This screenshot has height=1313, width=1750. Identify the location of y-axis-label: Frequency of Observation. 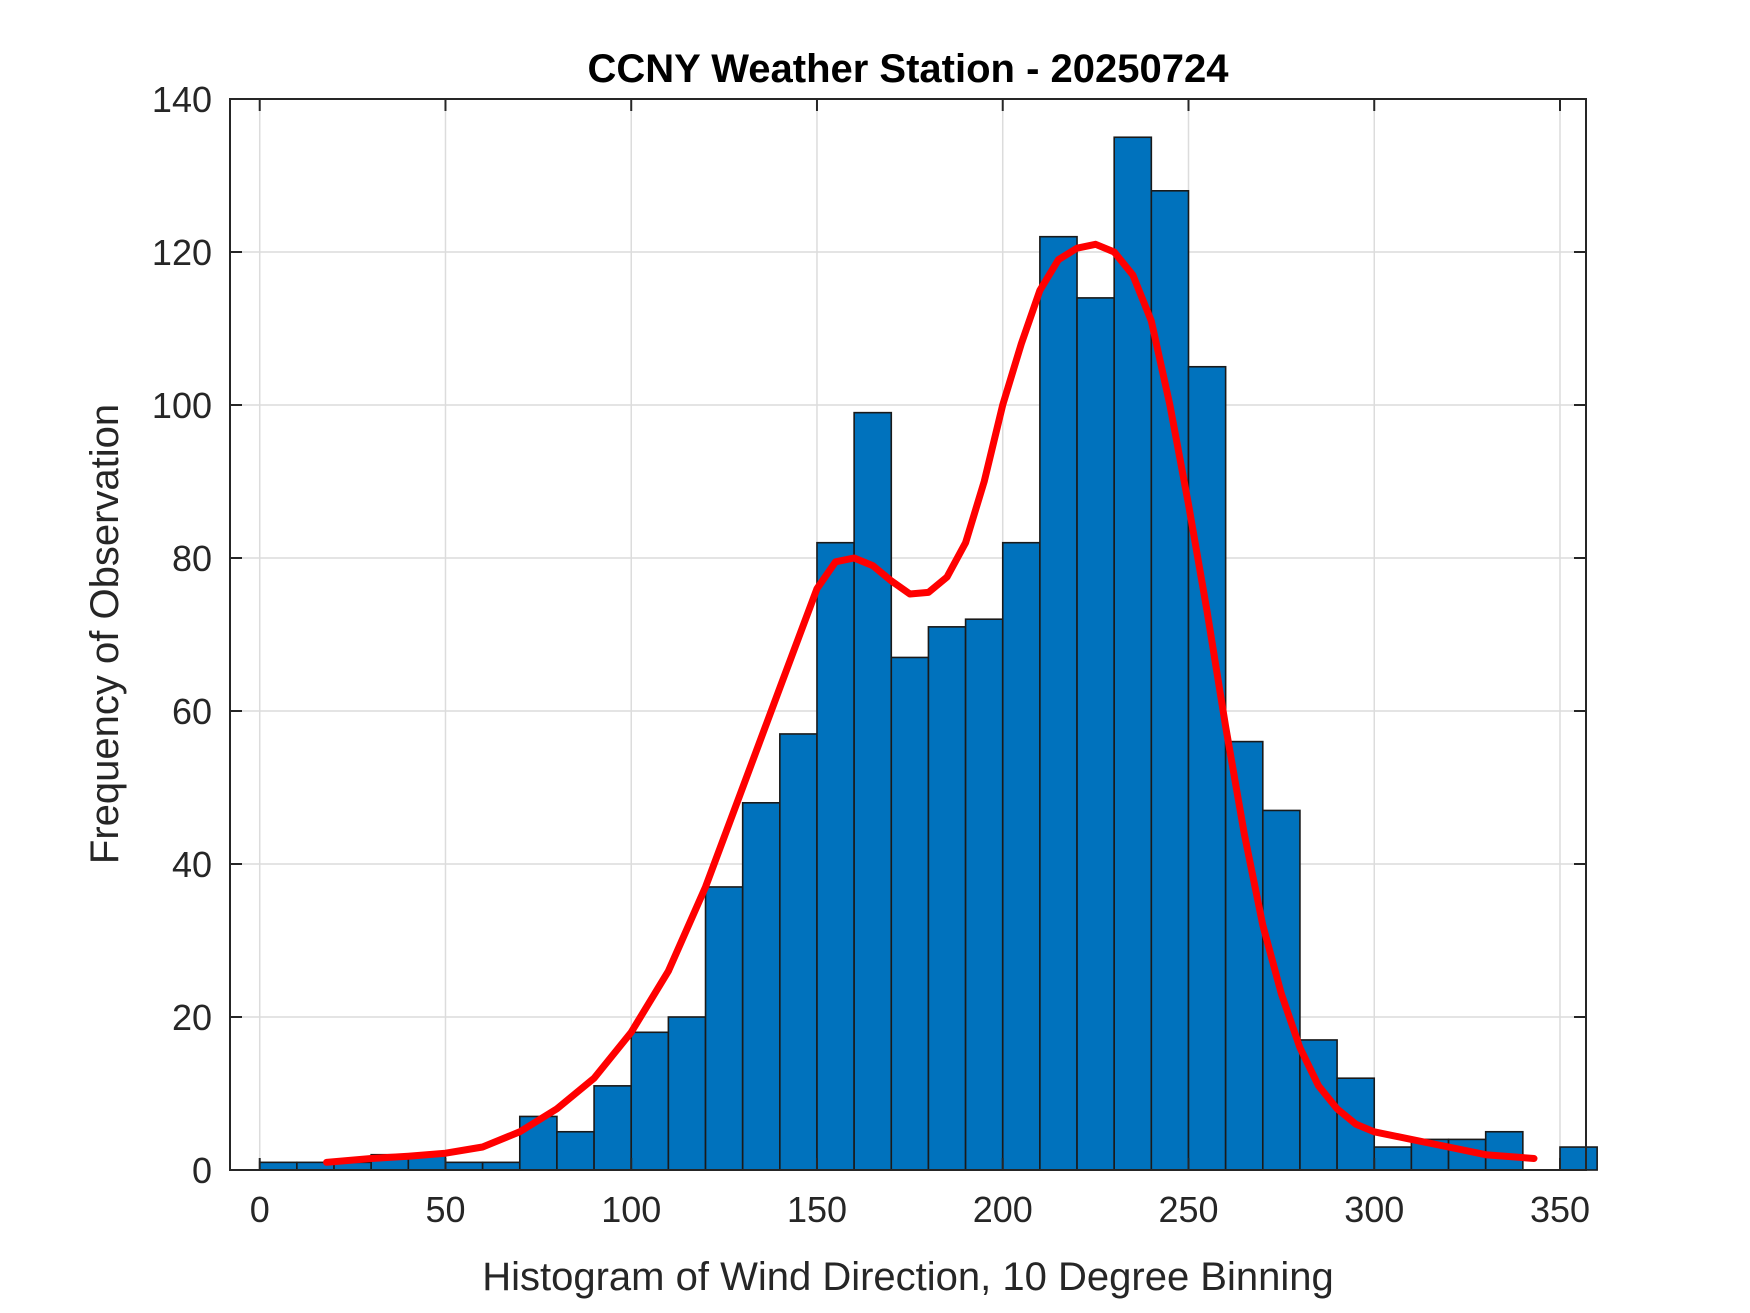
(105, 634).